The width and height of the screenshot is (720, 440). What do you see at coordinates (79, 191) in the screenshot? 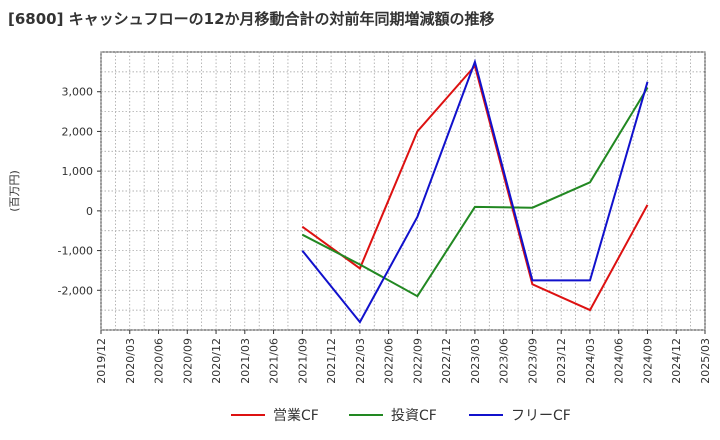
I see `y-axis-ticks: -2,000 -1,000 0 1,000 2,000 3,000` at bounding box center [79, 191].